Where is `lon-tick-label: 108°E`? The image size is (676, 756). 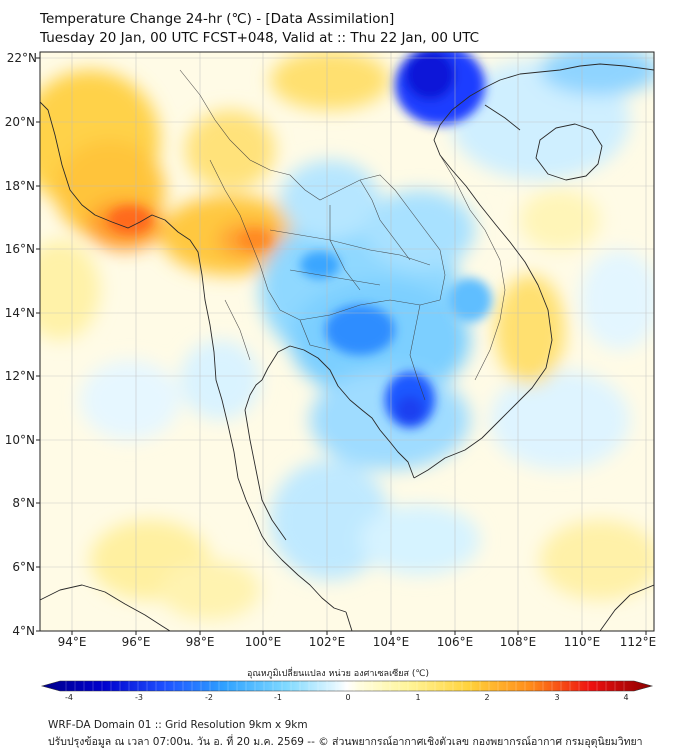
lon-tick-label: 108°E is located at coordinates (518, 642).